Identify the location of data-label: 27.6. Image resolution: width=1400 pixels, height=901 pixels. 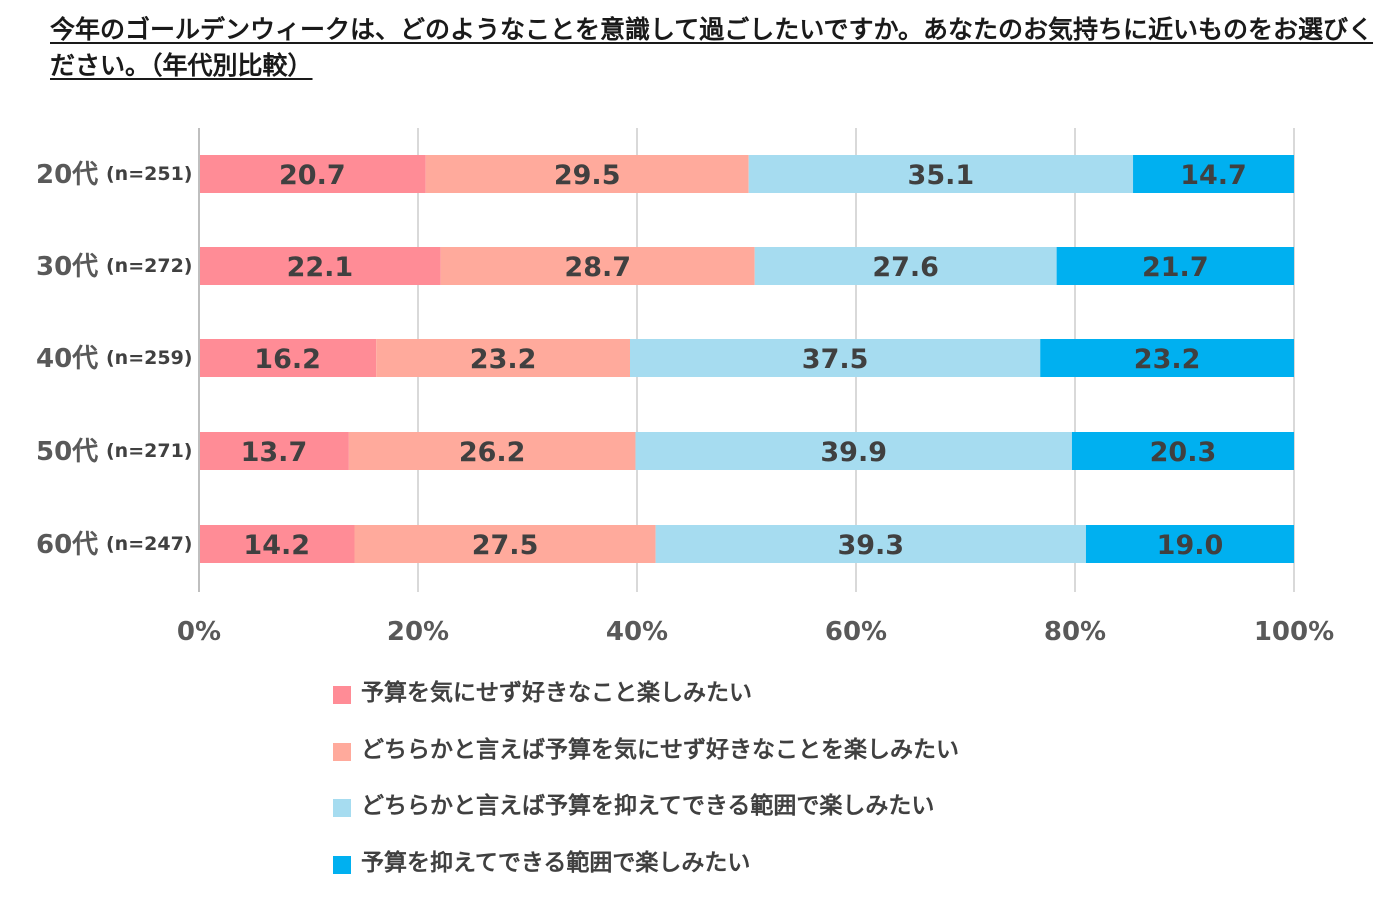
(905, 267).